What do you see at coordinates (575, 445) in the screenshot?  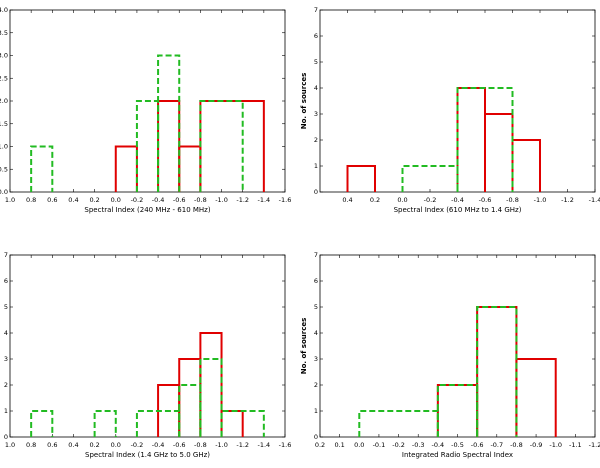 I see `x-tick-label: -1.1` at bounding box center [575, 445].